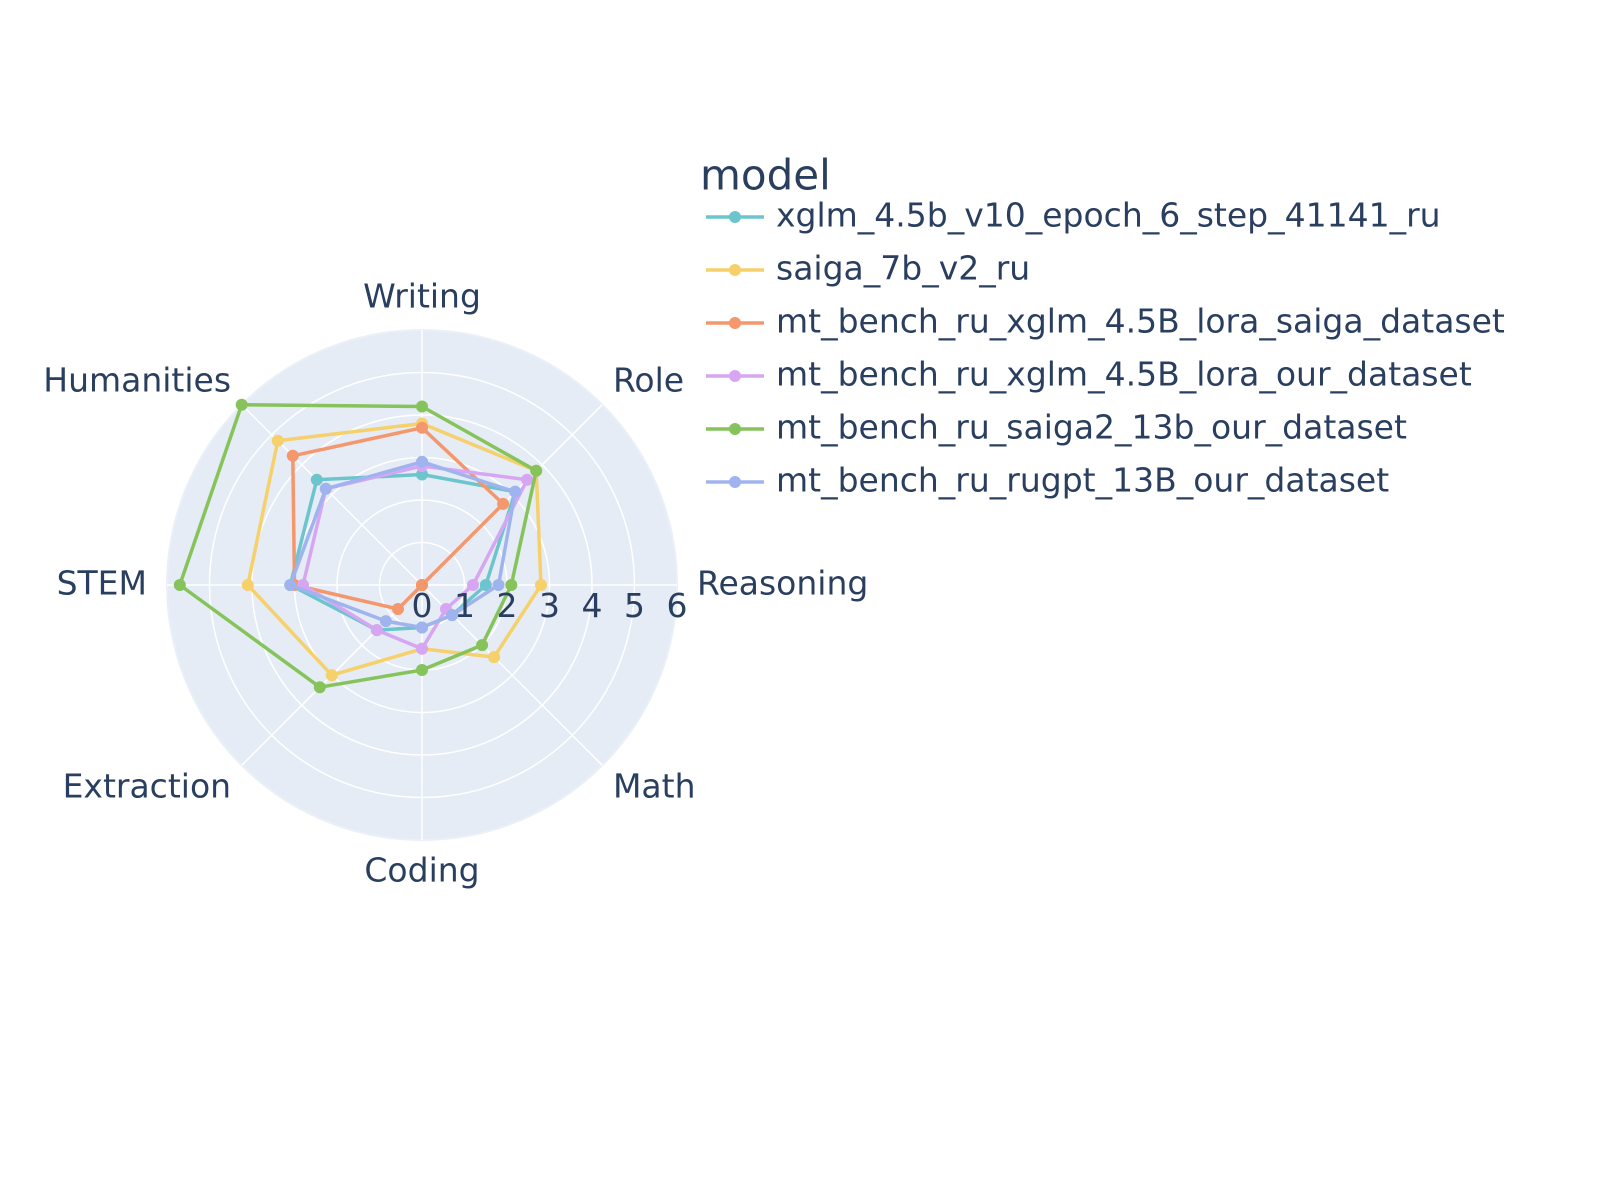 The width and height of the screenshot is (1600, 1204). What do you see at coordinates (422, 605) in the screenshot?
I see `radial-tick-label-0: 0` at bounding box center [422, 605].